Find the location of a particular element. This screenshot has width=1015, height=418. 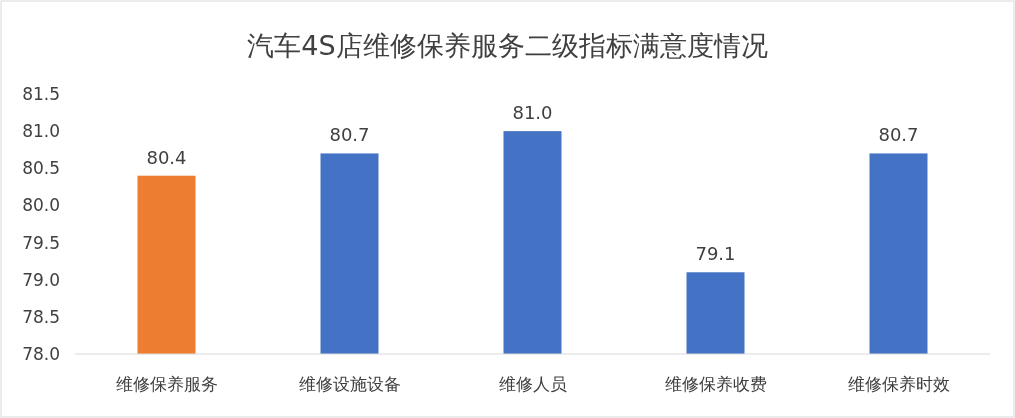

data-label: 81.0 is located at coordinates (532, 113).